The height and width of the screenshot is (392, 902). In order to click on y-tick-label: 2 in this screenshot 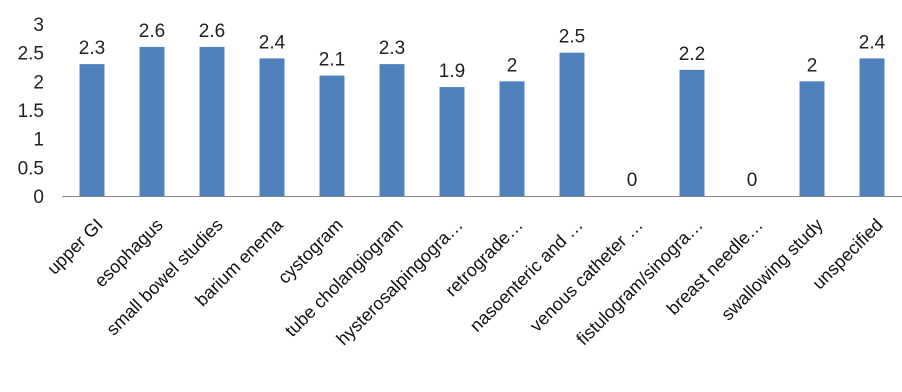, I will do `click(38, 82)`.